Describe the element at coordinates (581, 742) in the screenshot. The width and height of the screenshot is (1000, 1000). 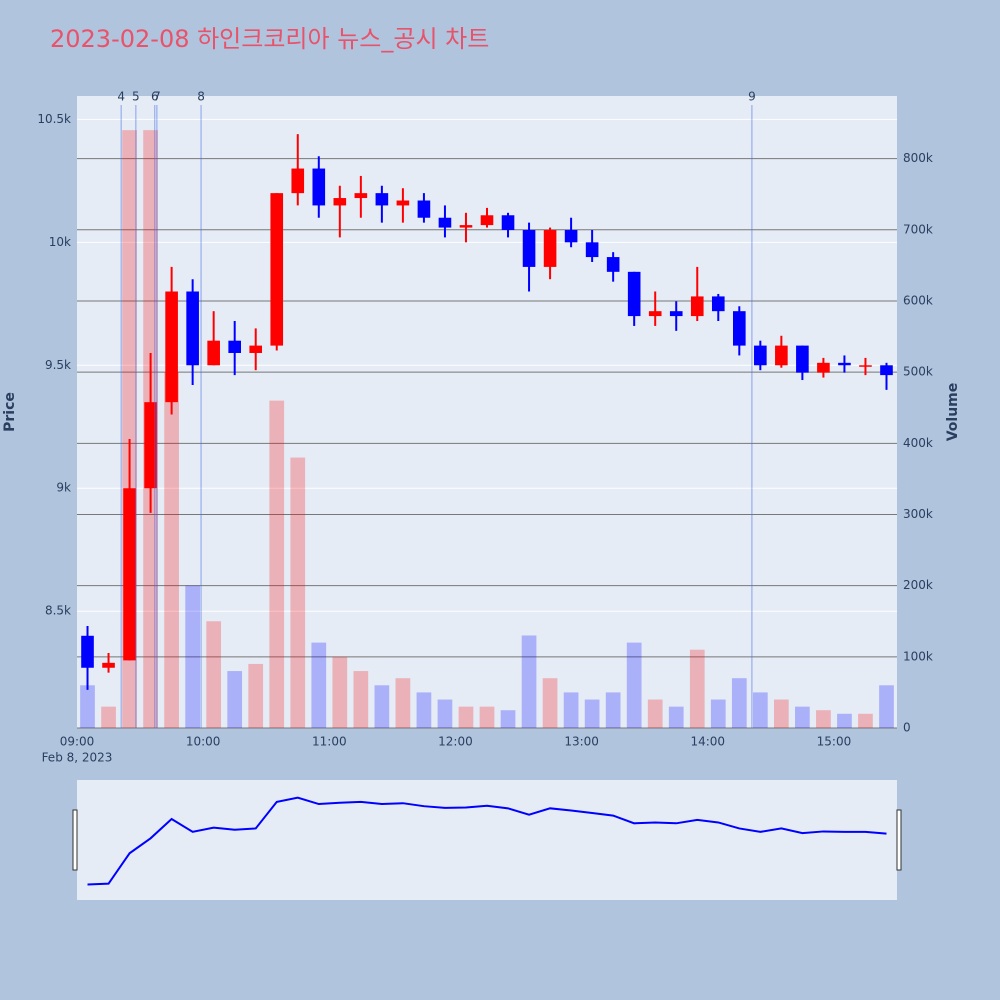
I see `x-tick-label: 13:00` at that location.